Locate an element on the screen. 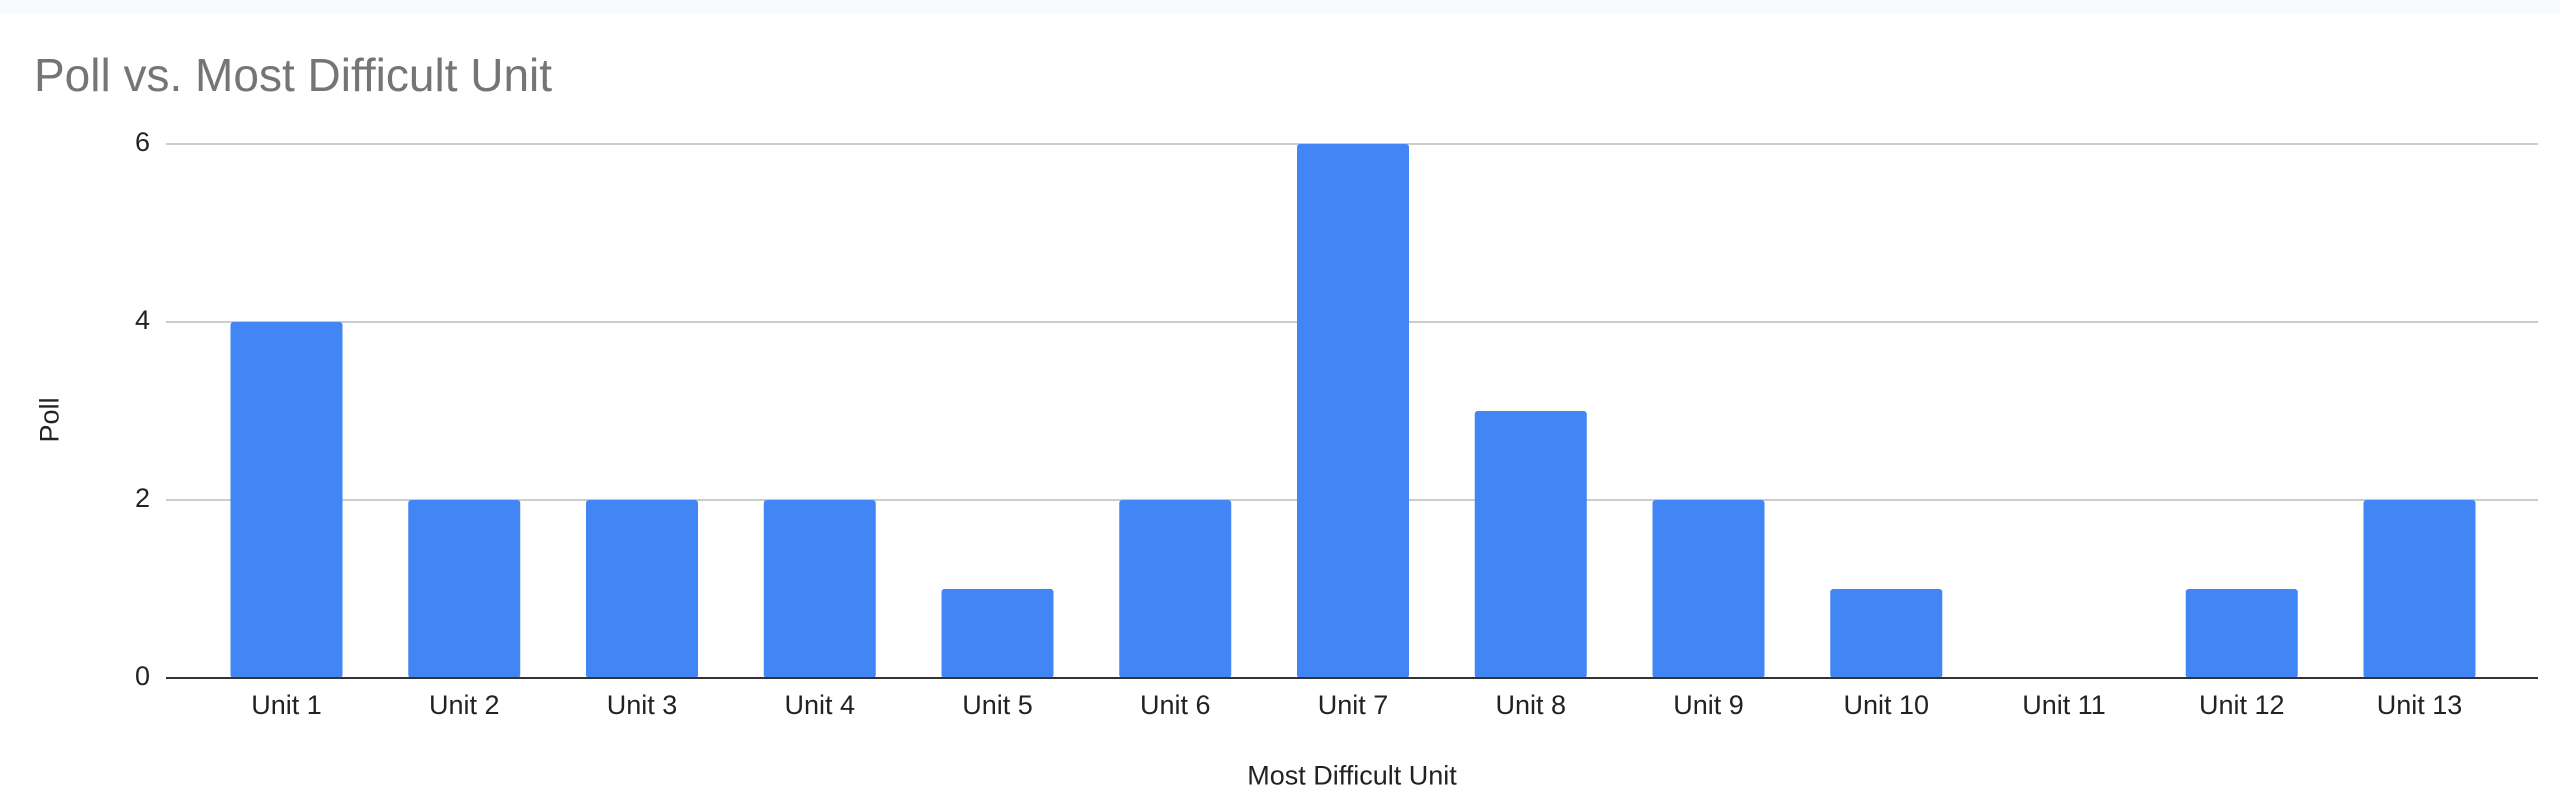 Image resolution: width=2560 pixels, height=809 pixels. x-tick-label: Unit 1 is located at coordinates (286, 705).